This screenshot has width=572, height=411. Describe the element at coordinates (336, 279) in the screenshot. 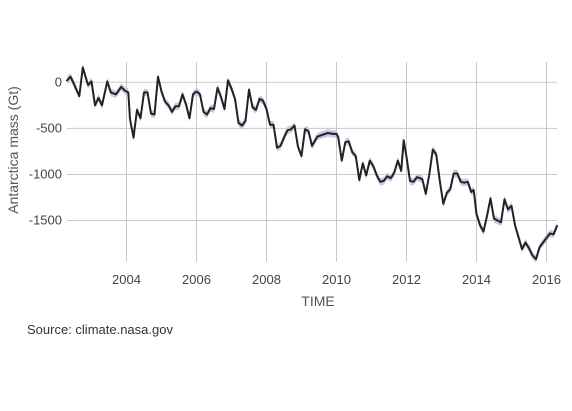

I see `x-tick-label: 2010` at that location.